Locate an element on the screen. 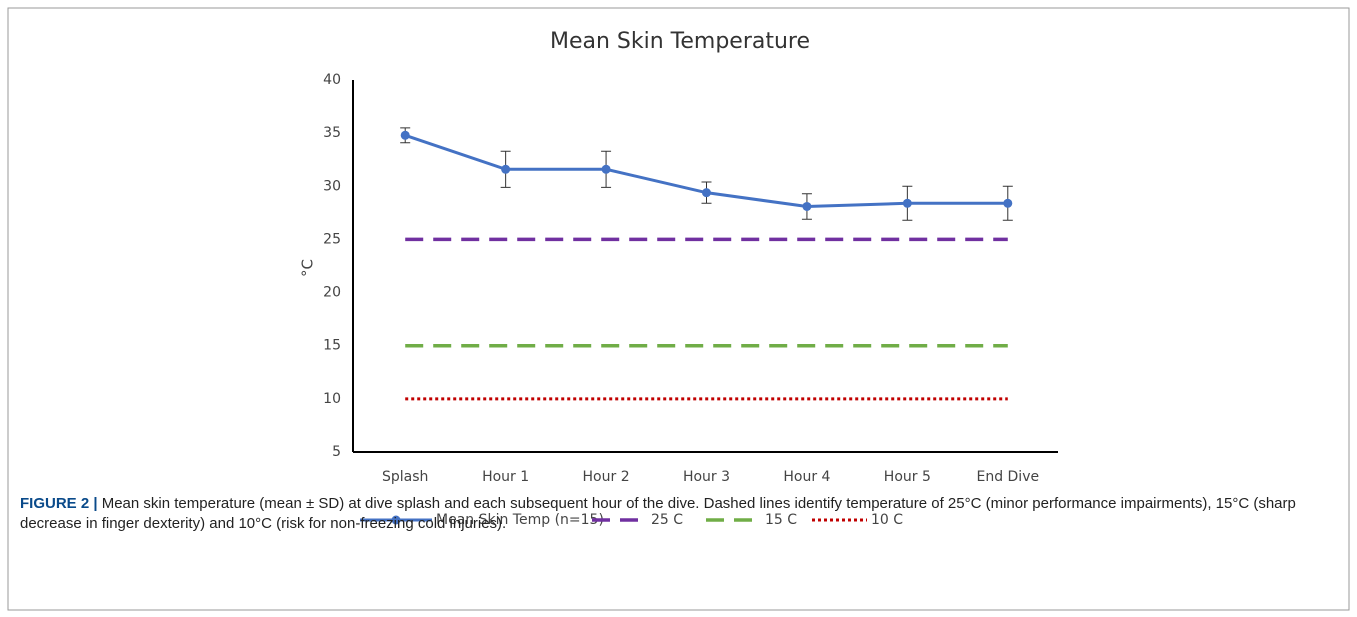 This screenshot has width=1357, height=617. legend-label: 25 C is located at coordinates (667, 520).